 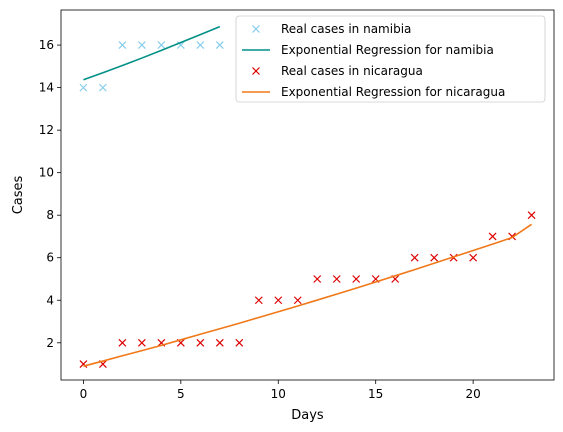 I want to click on series-2-point-10-stroke-b, so click(x=278, y=300).